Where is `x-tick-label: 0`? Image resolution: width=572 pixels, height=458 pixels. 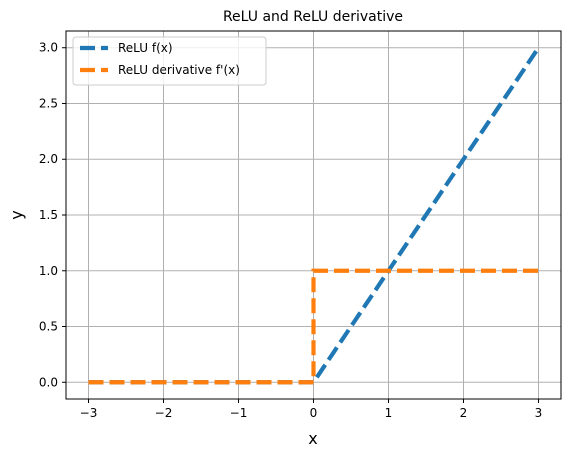
x-tick-label: 0 is located at coordinates (314, 413).